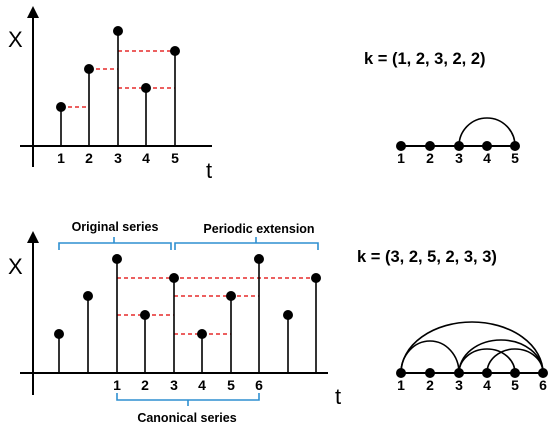  Describe the element at coordinates (401, 385) in the screenshot. I see `bottom-graph-node-label: 1` at that location.